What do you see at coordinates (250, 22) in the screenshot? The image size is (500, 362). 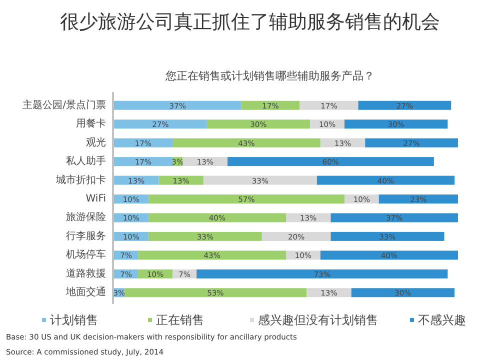 I see `chart-title: 很少旅游公司真正抓住了辅助服务销售的机会` at bounding box center [250, 22].